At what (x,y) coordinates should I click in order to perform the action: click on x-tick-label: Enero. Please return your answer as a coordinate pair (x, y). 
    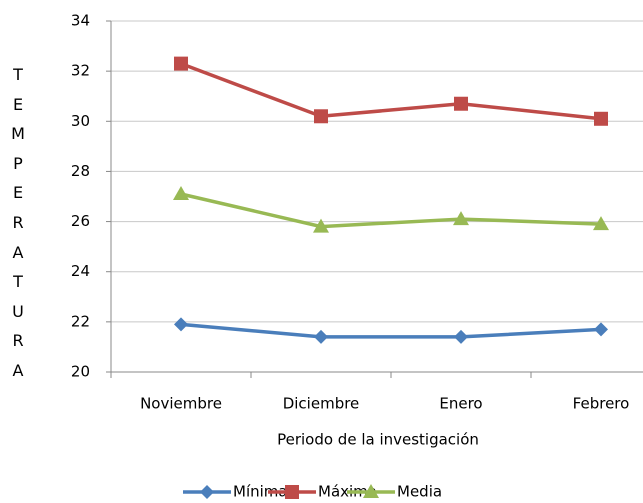
    Looking at the image, I should click on (460, 404).